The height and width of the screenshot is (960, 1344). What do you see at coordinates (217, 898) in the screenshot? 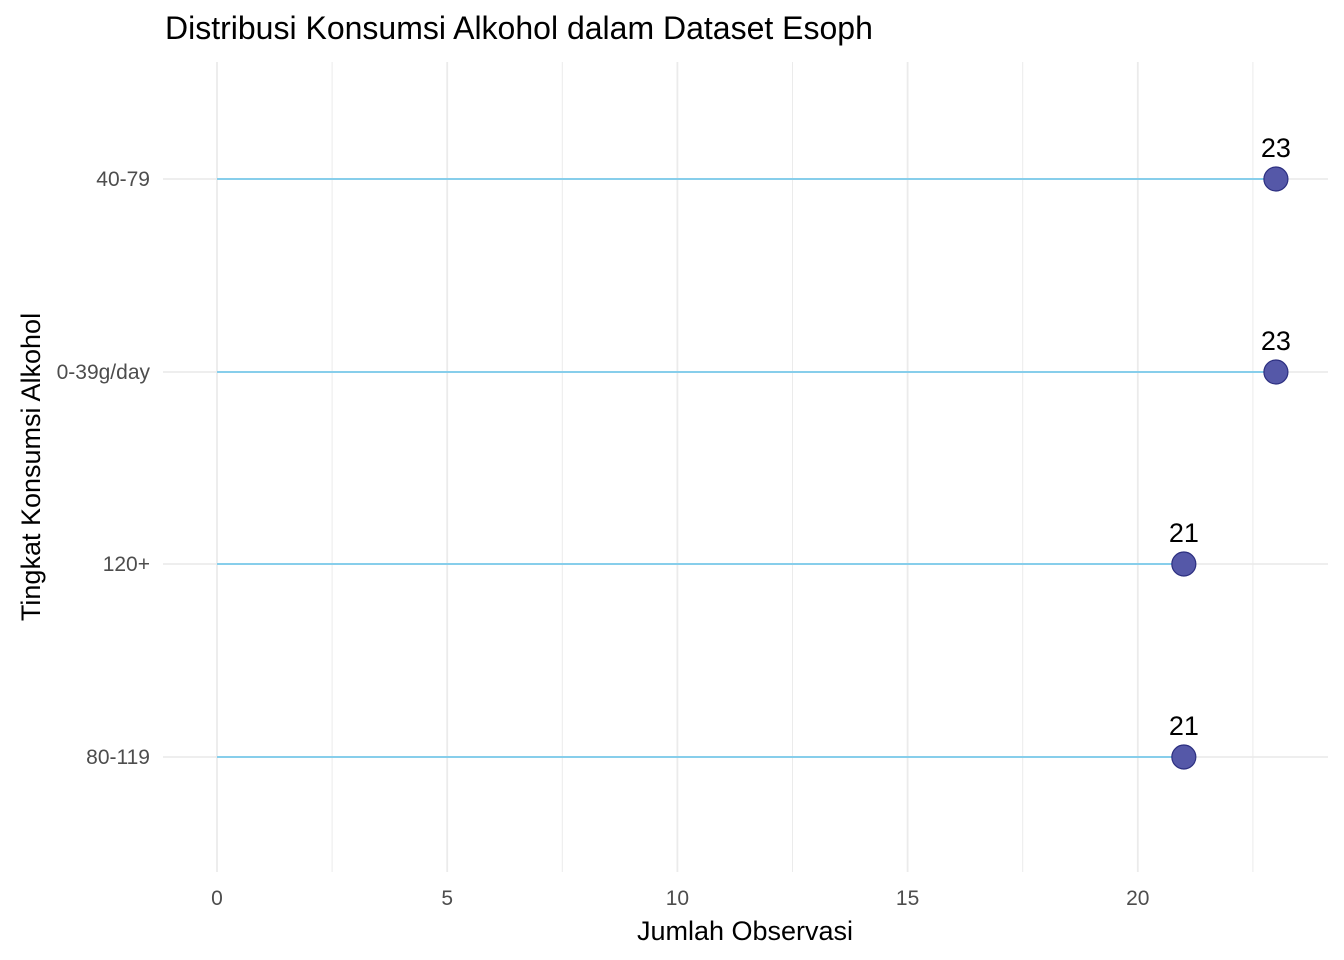
I see `x-tick-label: 0` at bounding box center [217, 898].